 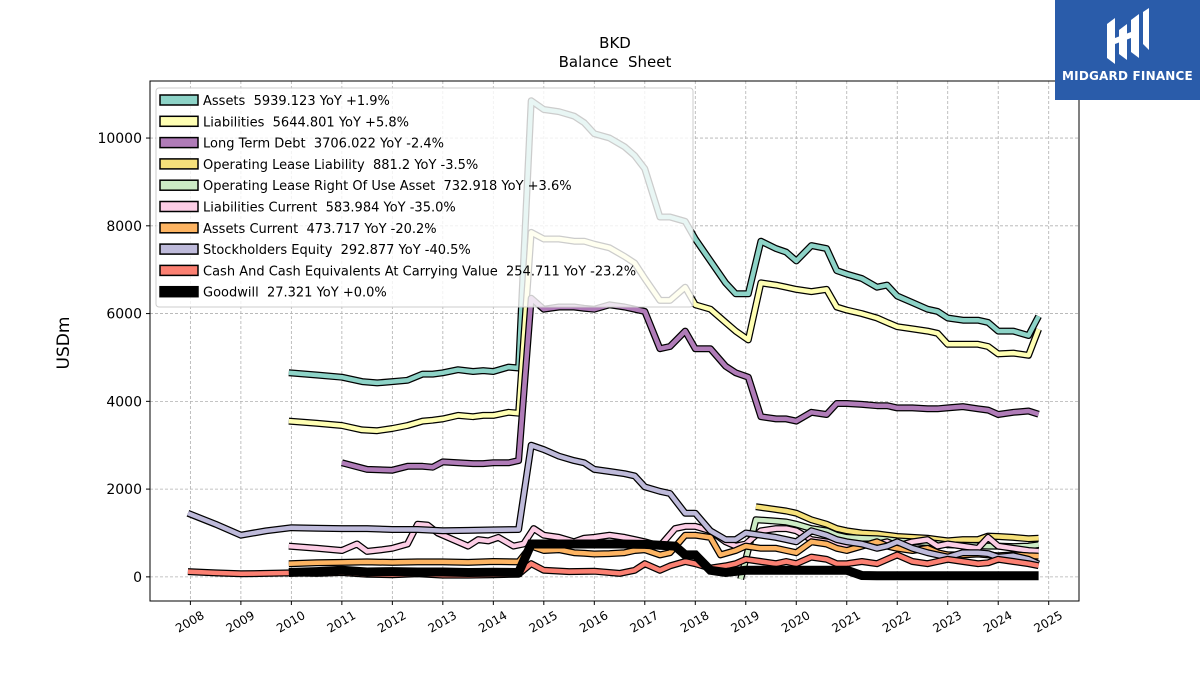 I want to click on x-tick-label: 2016, so click(x=593, y=621).